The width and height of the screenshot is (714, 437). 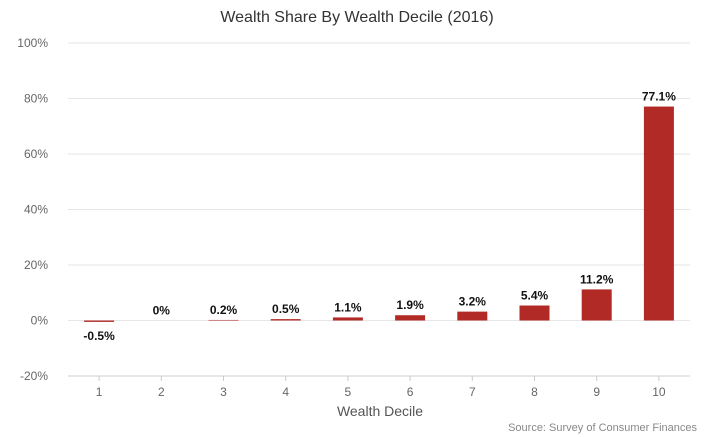 What do you see at coordinates (36, 210) in the screenshot?
I see `y-tick-label: 40%` at bounding box center [36, 210].